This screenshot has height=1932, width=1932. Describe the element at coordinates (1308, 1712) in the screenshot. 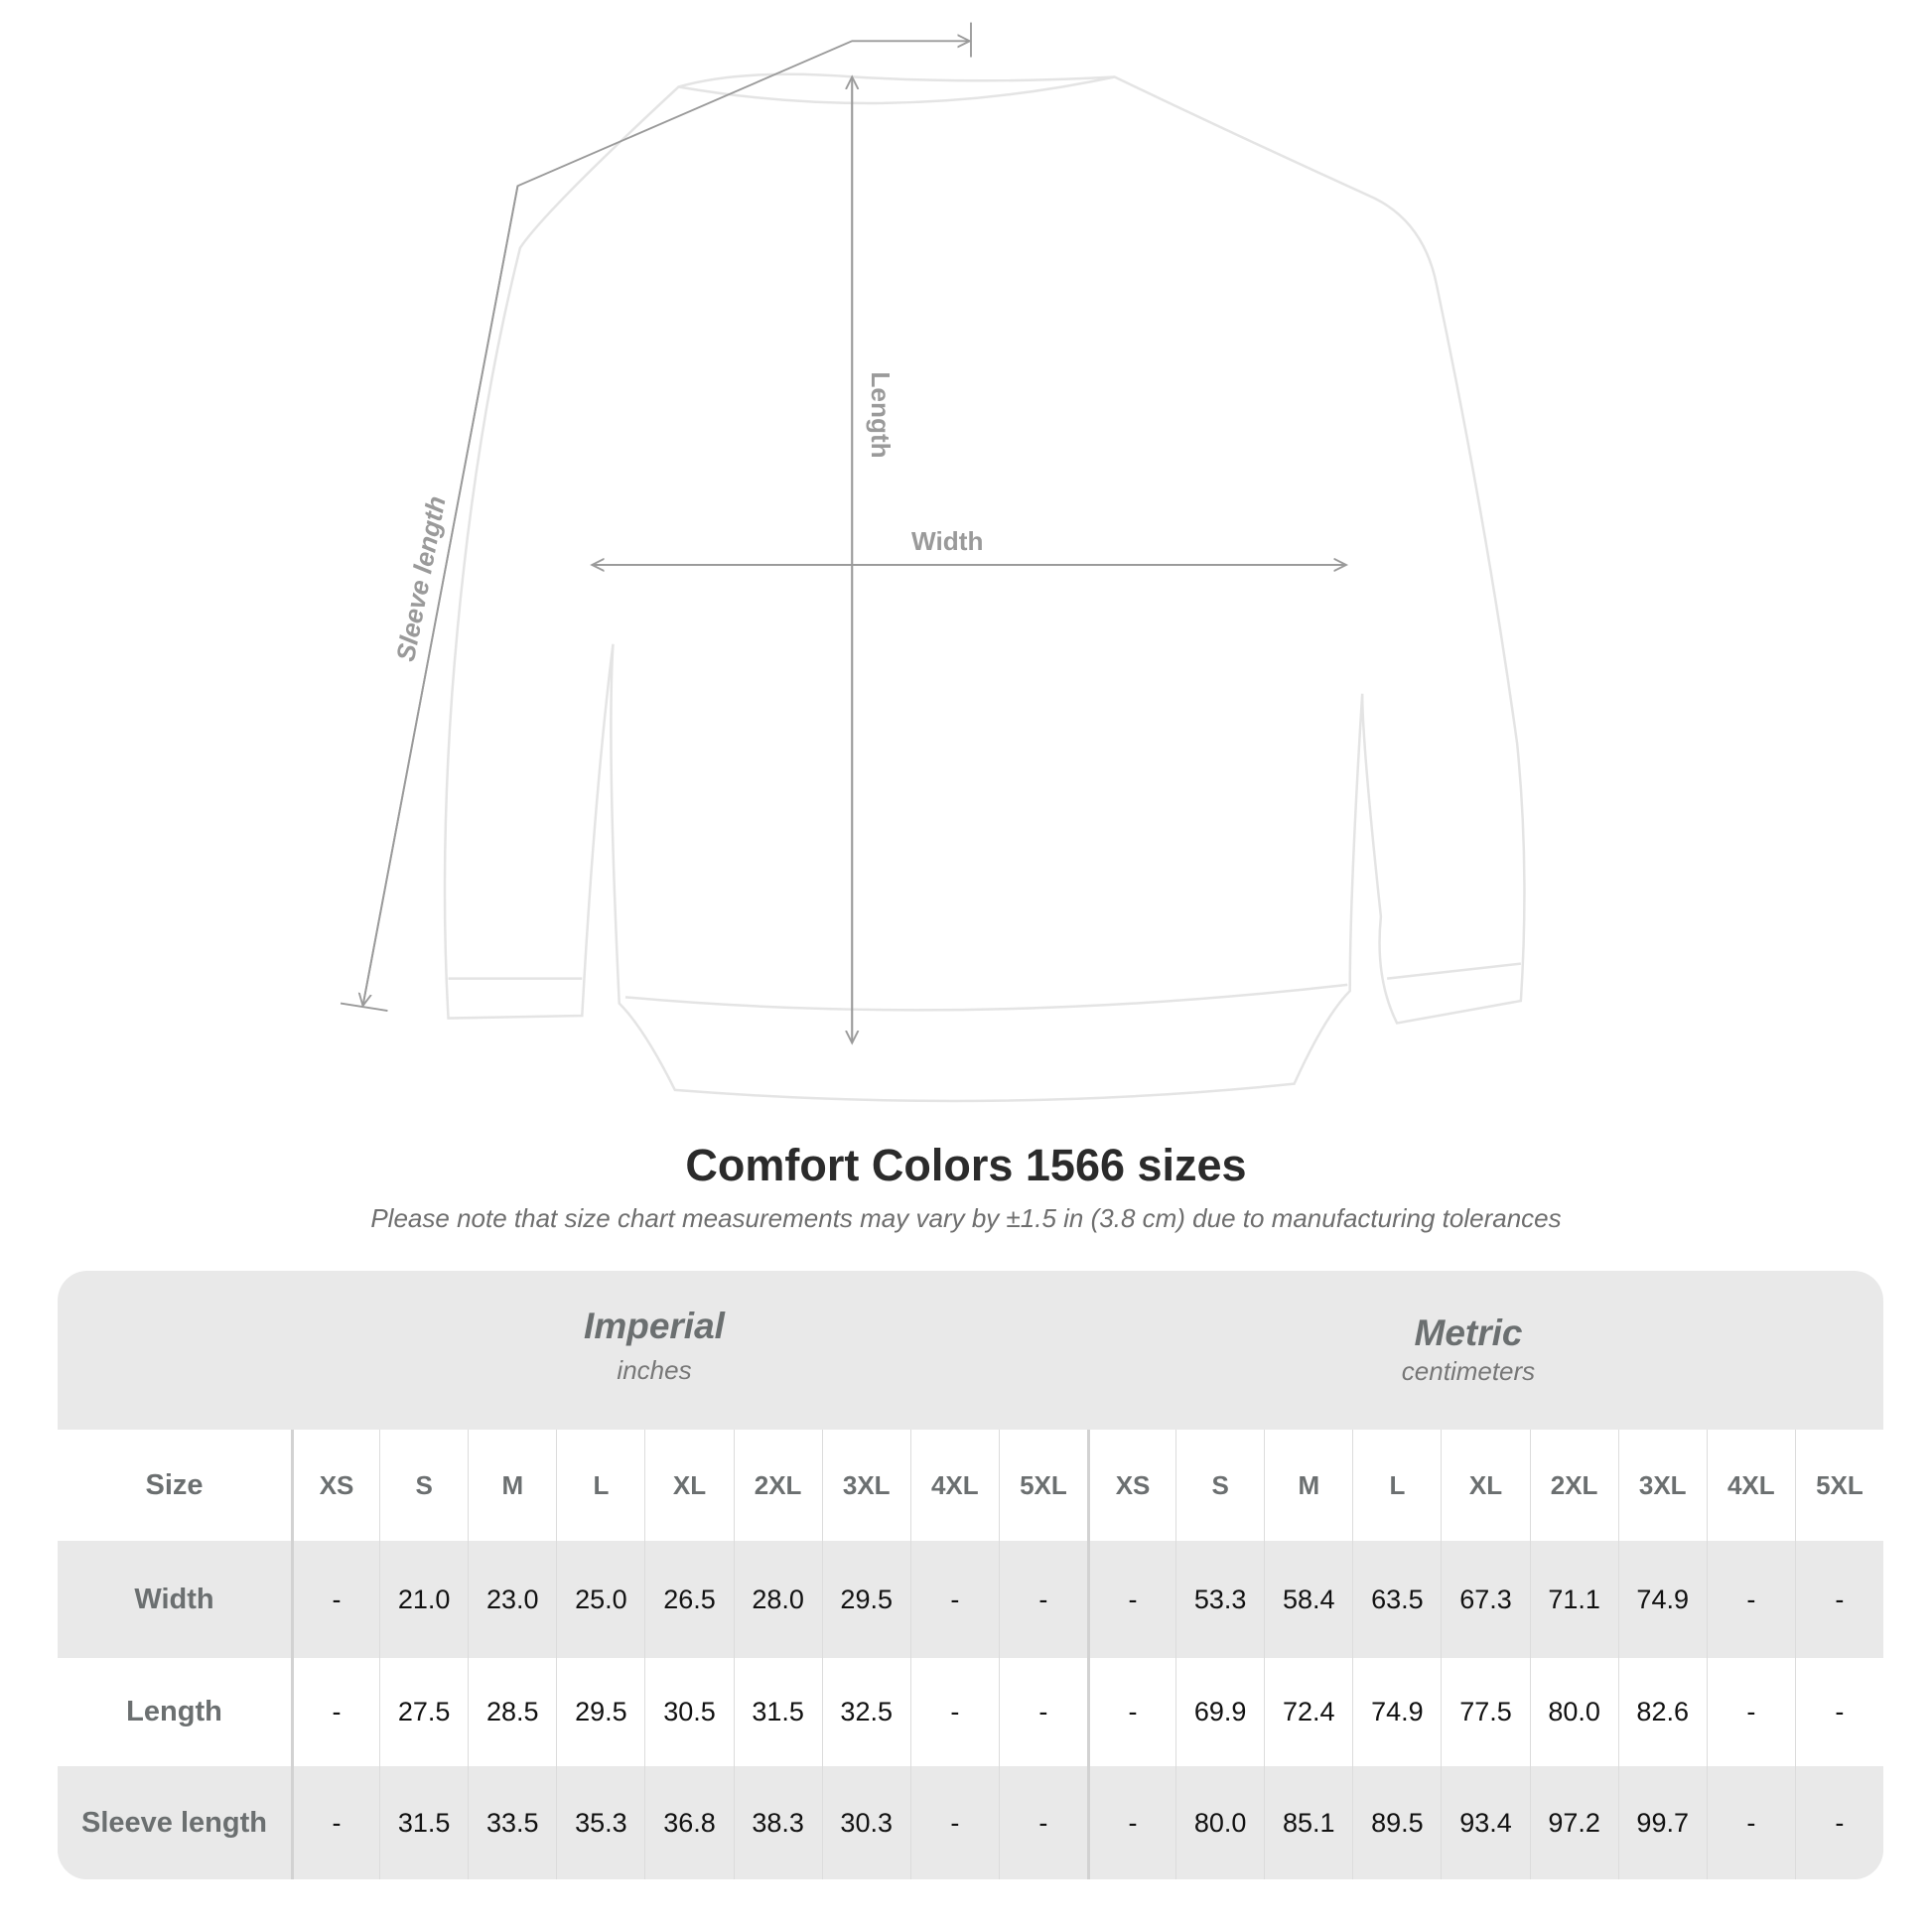

I see `metric-value-cell: 72.4` at that location.